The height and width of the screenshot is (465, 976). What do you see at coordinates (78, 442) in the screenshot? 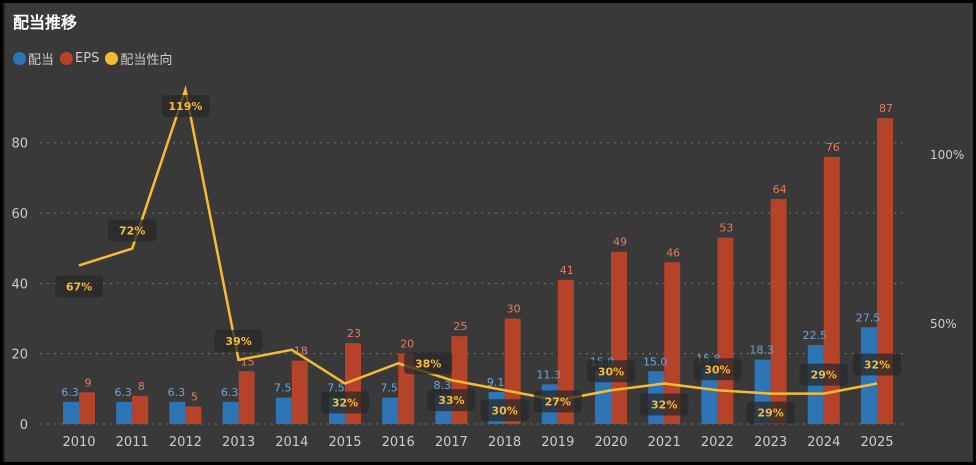
I see `x-tick-label: 2010` at bounding box center [78, 442].